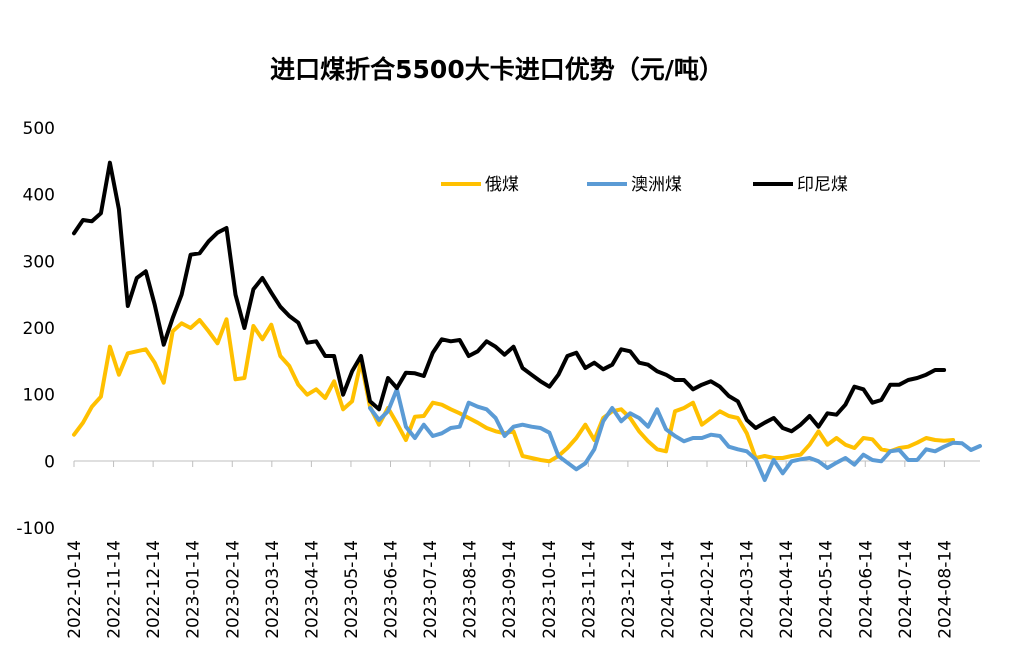 Image resolution: width=1015 pixels, height=654 pixels. Describe the element at coordinates (392, 589) in the screenshot. I see `x-tick-label: 2023-06-14` at that location.